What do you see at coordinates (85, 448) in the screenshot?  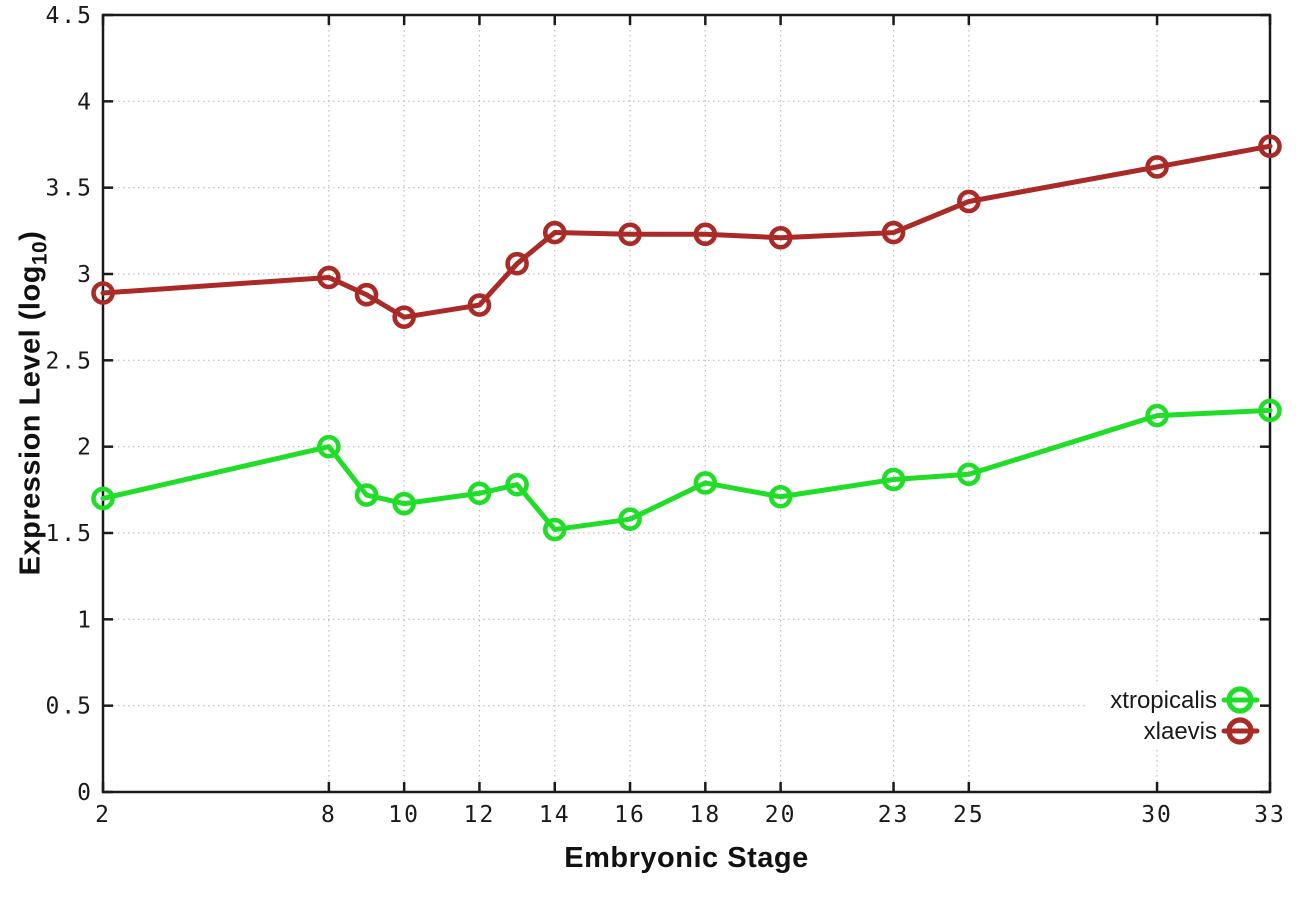 I see `y-tick-label: 2` at bounding box center [85, 448].